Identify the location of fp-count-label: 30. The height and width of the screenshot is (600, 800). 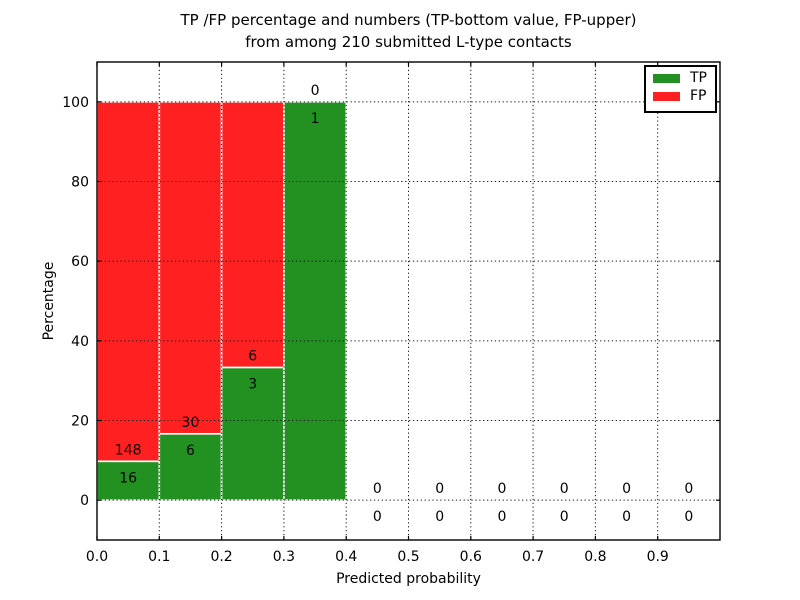
(191, 423).